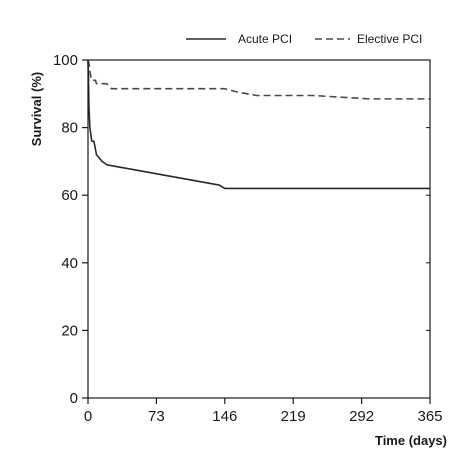 This screenshot has width=462, height=462. I want to click on y-tick-label-0: 0, so click(74, 398).